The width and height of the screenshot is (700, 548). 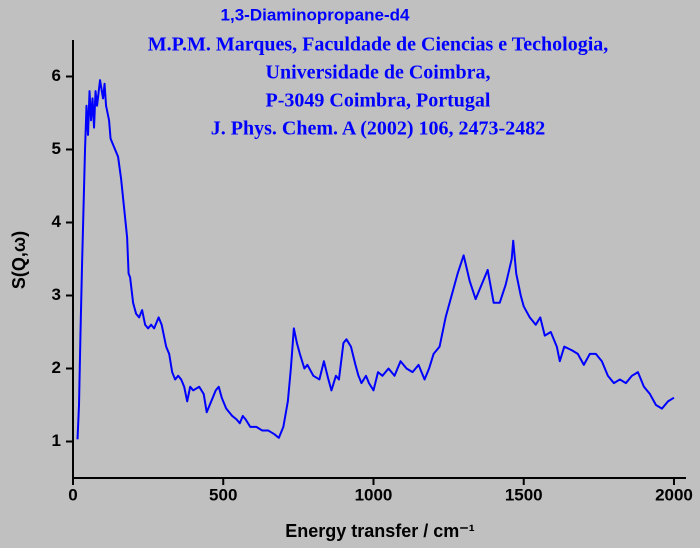 What do you see at coordinates (524, 494) in the screenshot?
I see `x-tick-label: 1500` at bounding box center [524, 494].